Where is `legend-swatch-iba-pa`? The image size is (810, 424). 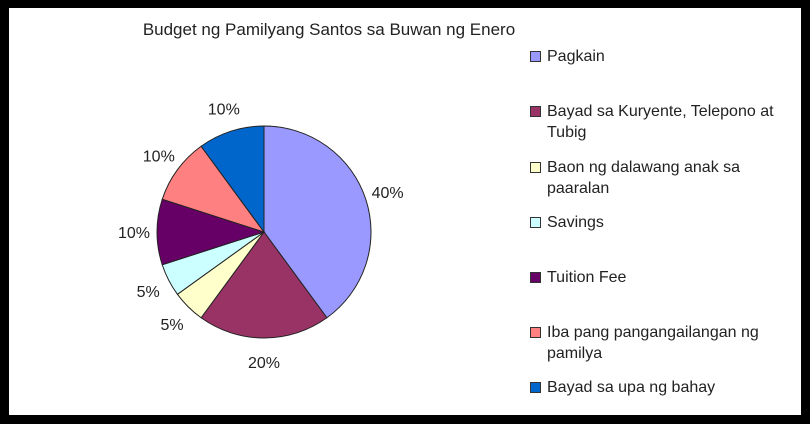
legend-swatch-iba-pa is located at coordinates (535, 332).